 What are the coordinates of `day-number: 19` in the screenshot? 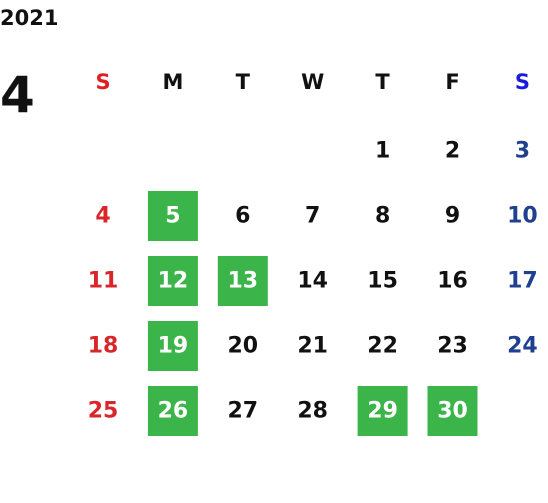 It's located at (173, 346).